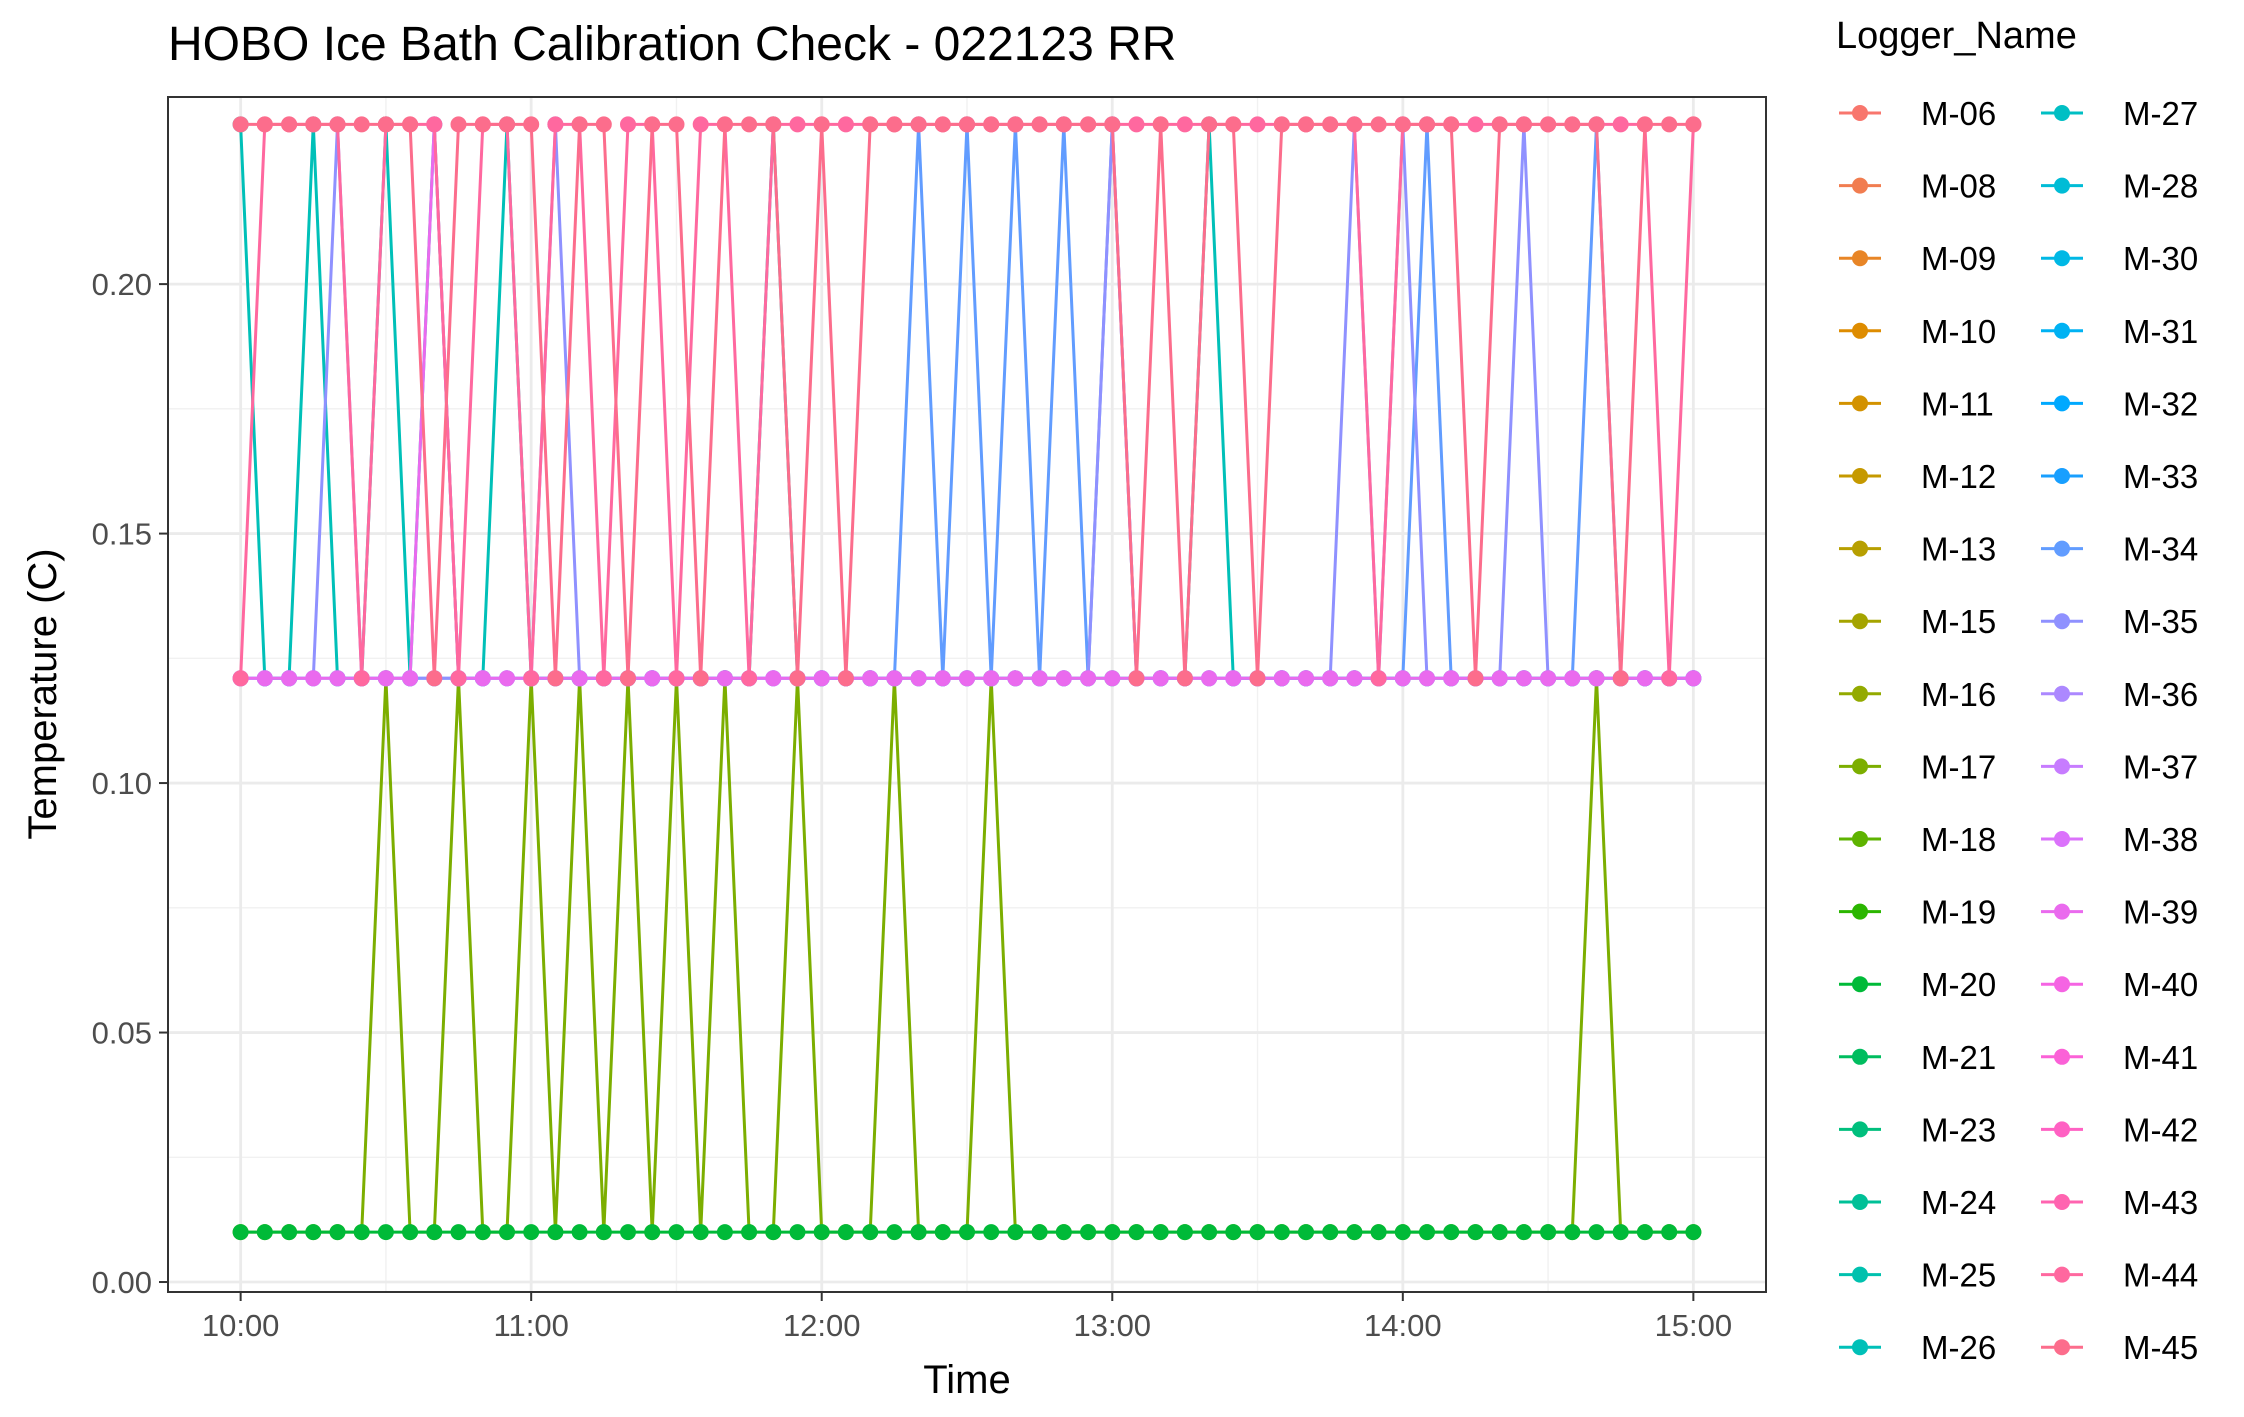  Describe the element at coordinates (1958, 1202) in the screenshot. I see `legend-label: M-24` at that location.